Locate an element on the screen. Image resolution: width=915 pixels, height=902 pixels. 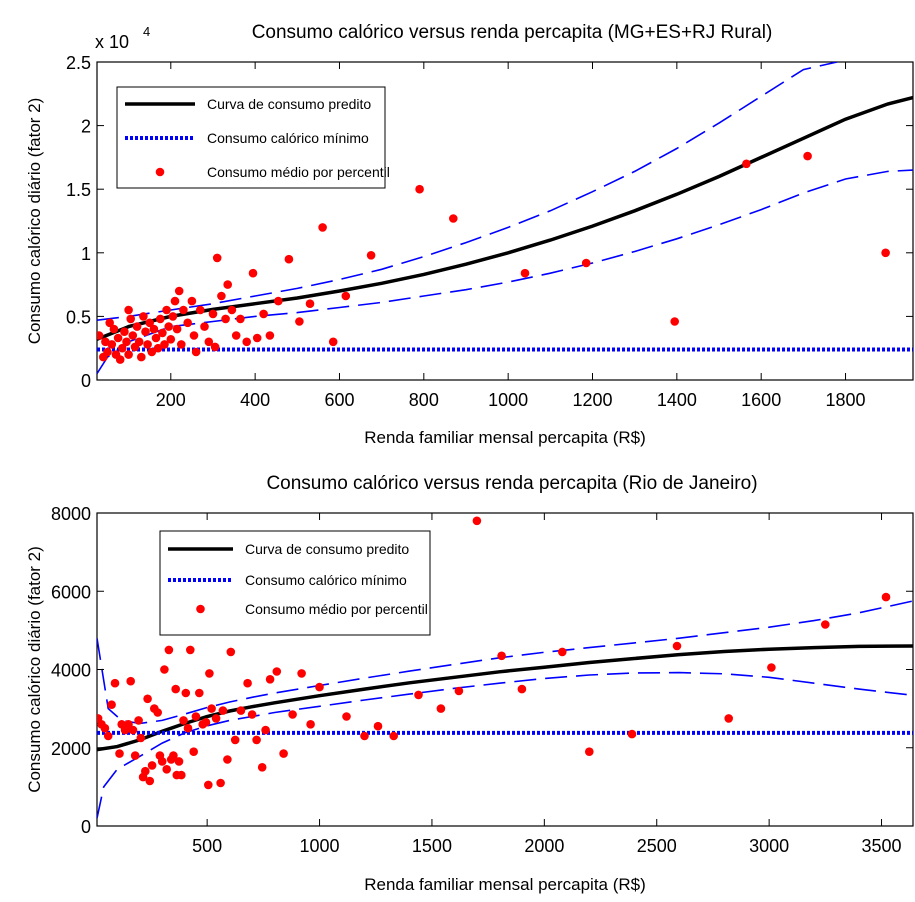
x-tick-label: 3500 is located at coordinates (882, 846).